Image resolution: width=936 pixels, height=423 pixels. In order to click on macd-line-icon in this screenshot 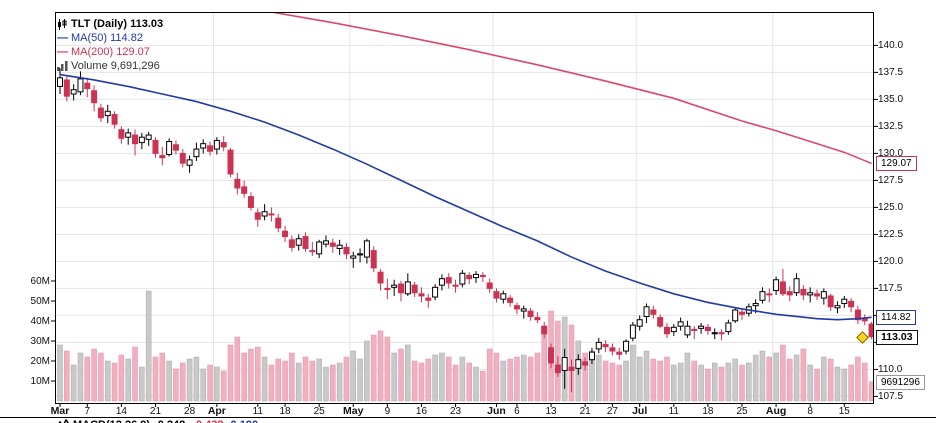, I will do `click(63, 421)`.